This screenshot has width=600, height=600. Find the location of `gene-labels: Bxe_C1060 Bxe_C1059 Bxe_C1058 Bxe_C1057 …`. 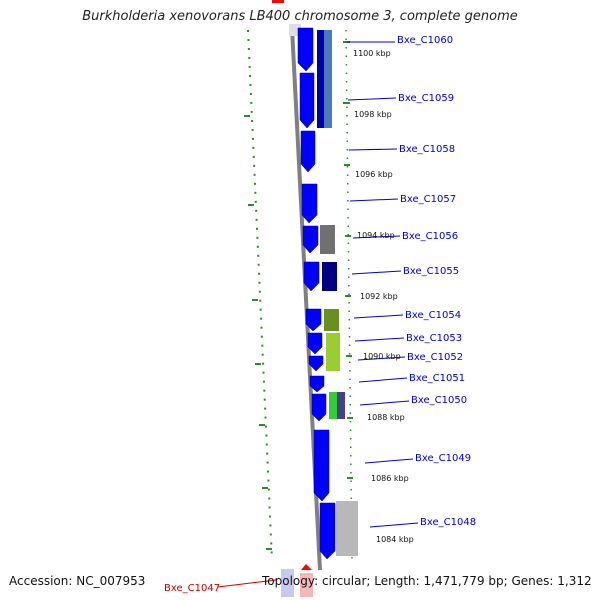

gene-labels: Bxe_C1060 Bxe_C1059 Bxe_C1058 Bxe_C1057 … is located at coordinates (436, 281).